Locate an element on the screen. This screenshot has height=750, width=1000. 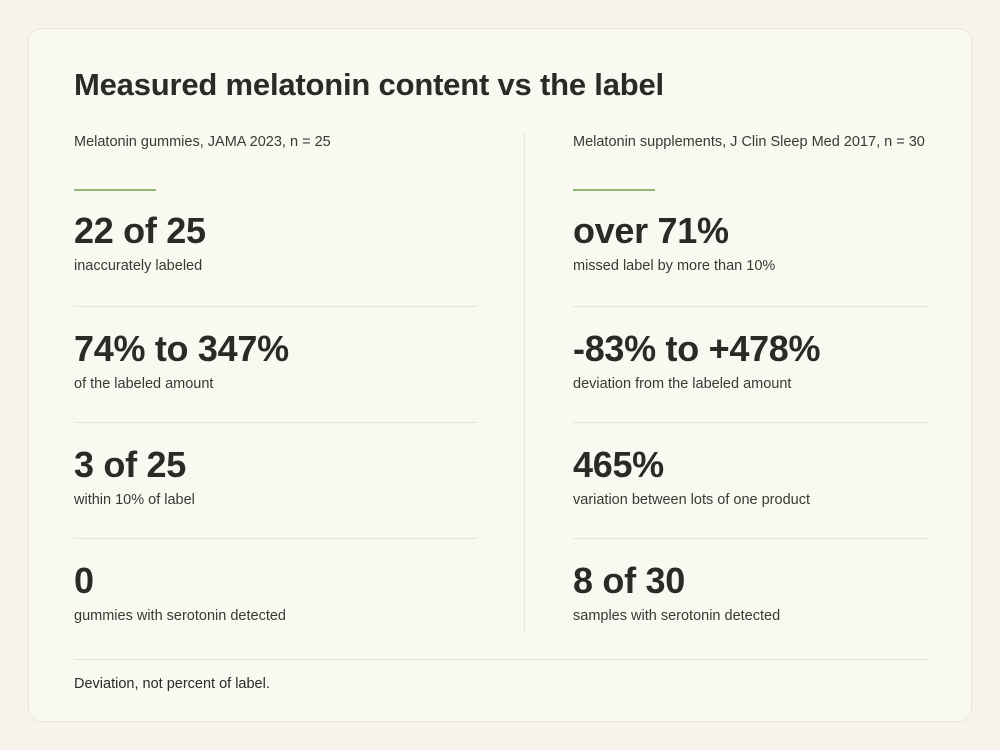
stat-caption: within 10% of label is located at coordinates (134, 500).